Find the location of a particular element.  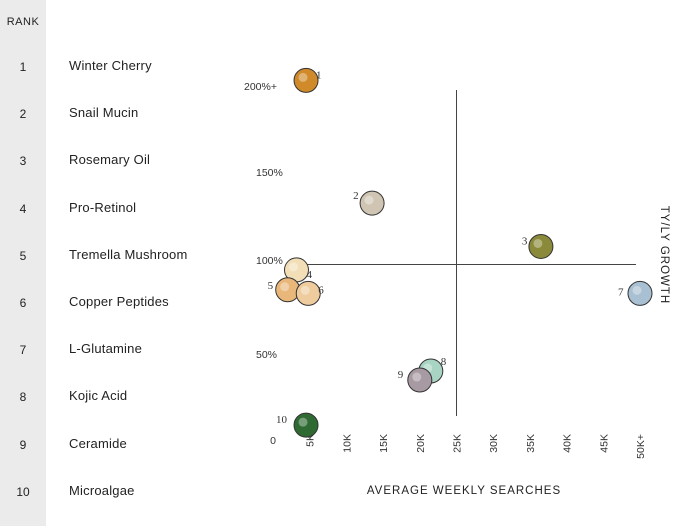

rank-number: 3 is located at coordinates (23, 161).